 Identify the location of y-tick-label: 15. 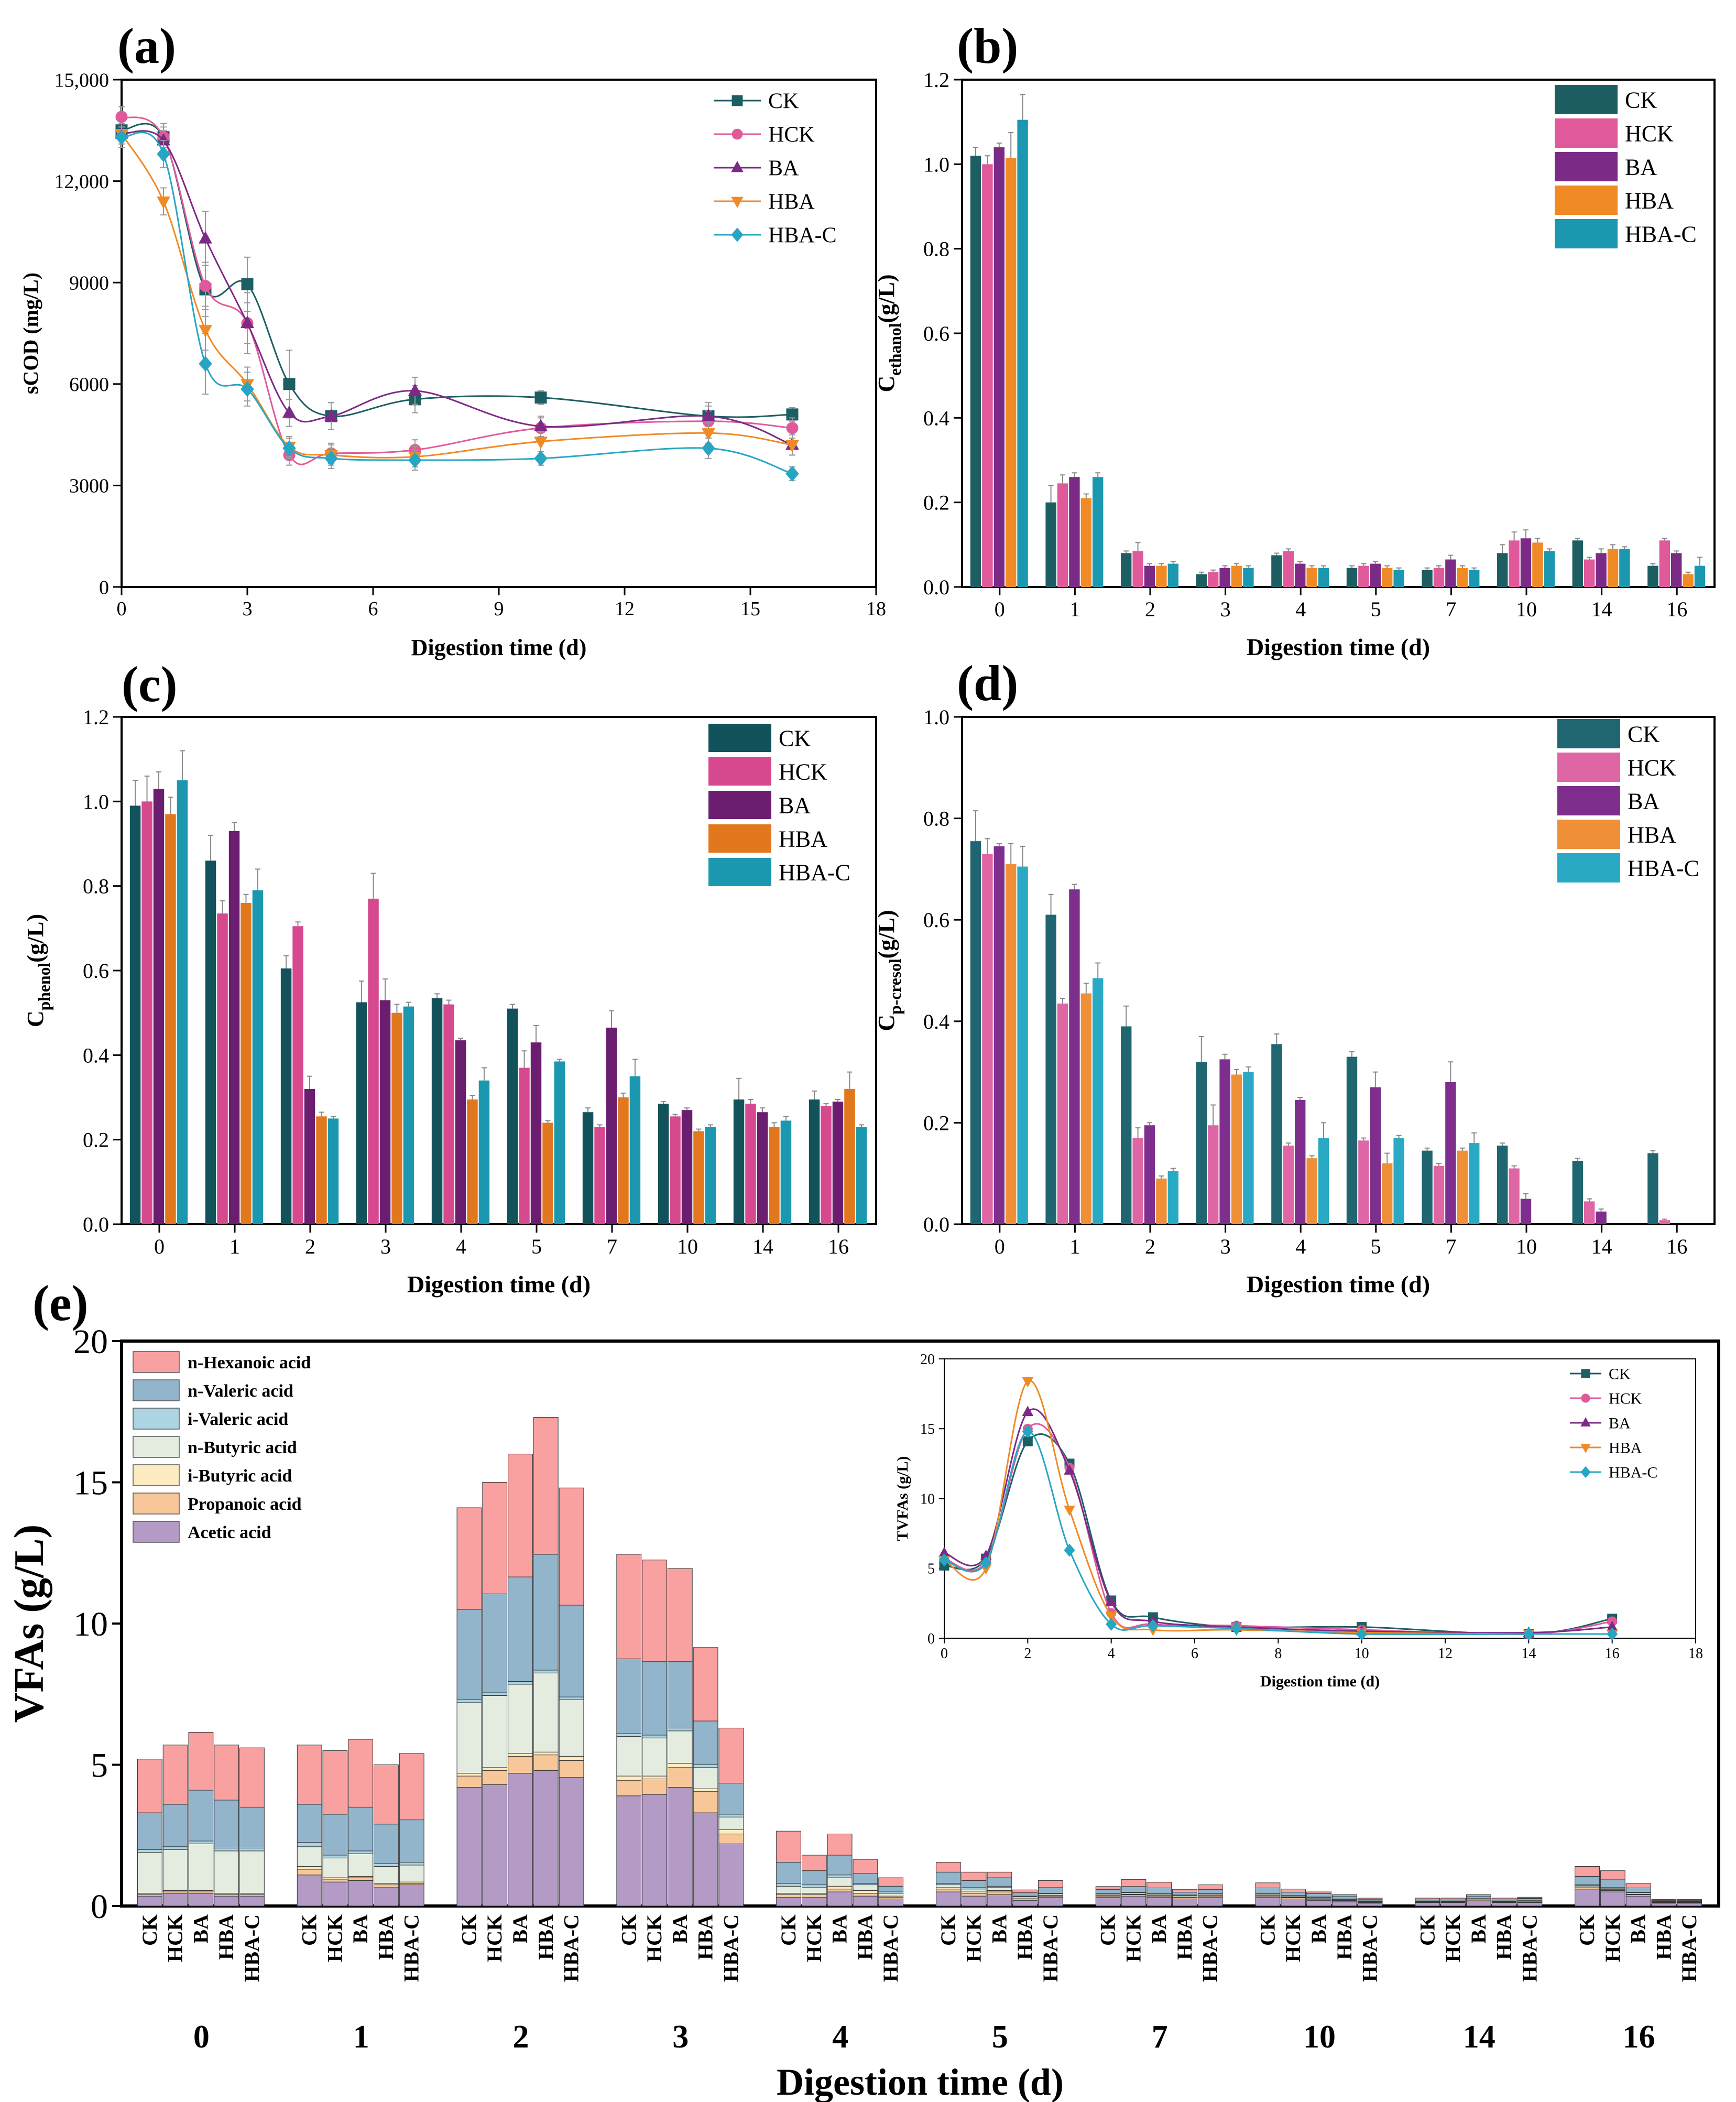
(927, 1429).